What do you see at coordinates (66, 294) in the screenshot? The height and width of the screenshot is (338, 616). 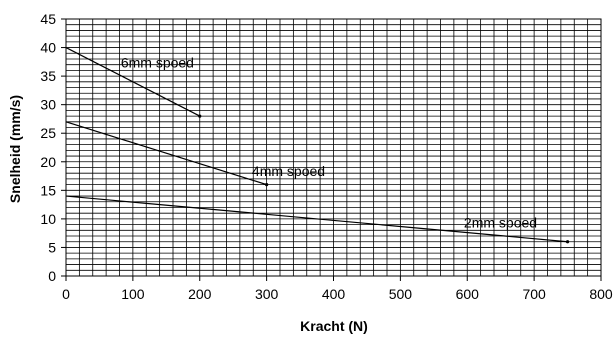 I see `x-tick-label: 0` at bounding box center [66, 294].